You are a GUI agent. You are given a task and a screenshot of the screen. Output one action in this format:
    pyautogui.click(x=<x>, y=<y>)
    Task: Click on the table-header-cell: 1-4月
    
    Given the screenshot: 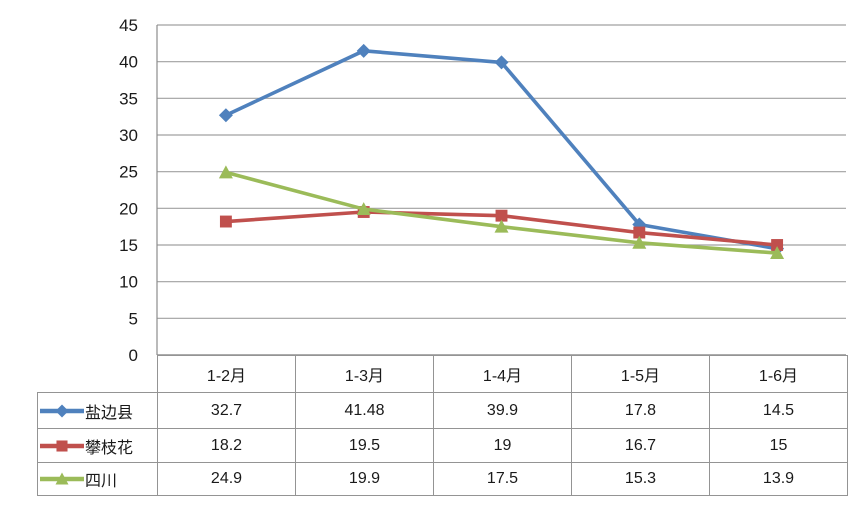 What is the action you would take?
    pyautogui.click(x=502, y=374)
    